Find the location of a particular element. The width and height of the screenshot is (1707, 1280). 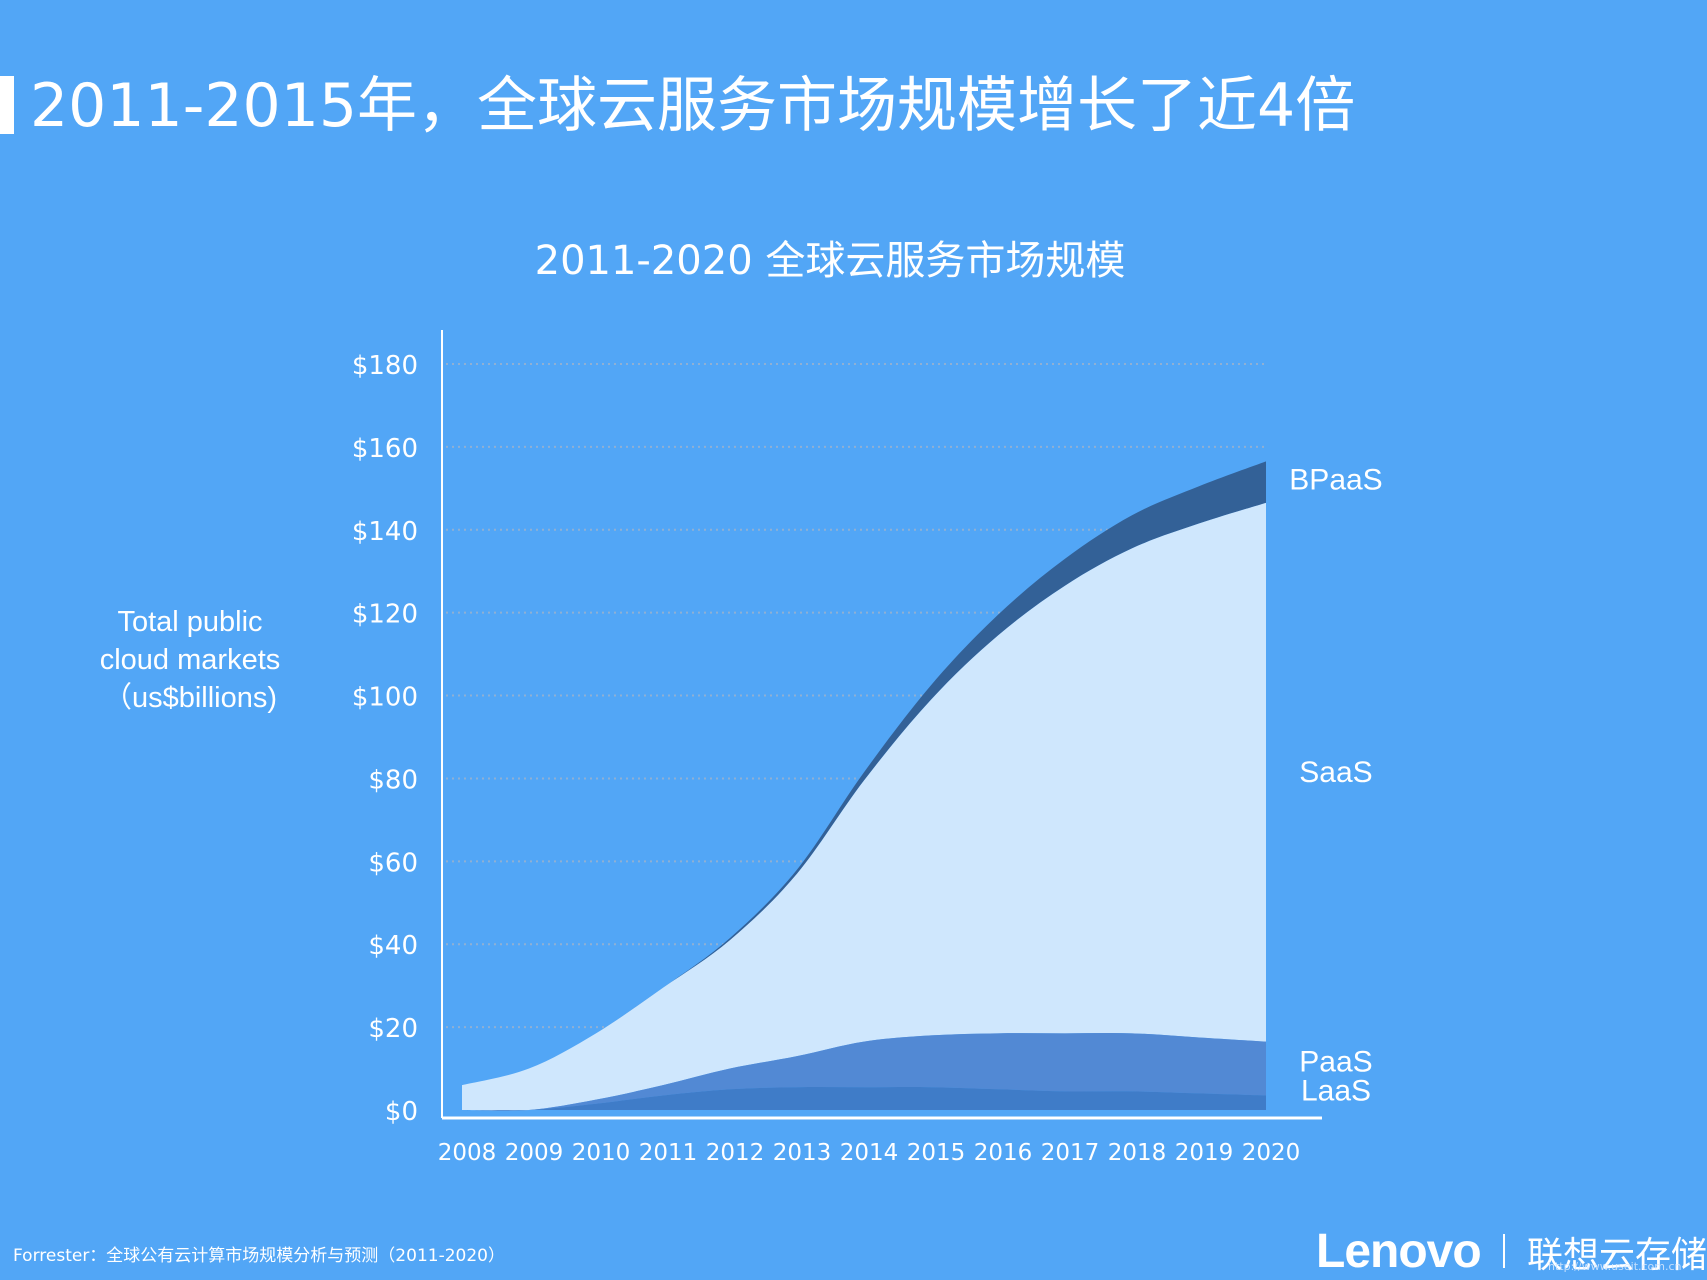

x-tick-label: 2019 is located at coordinates (1204, 1153).